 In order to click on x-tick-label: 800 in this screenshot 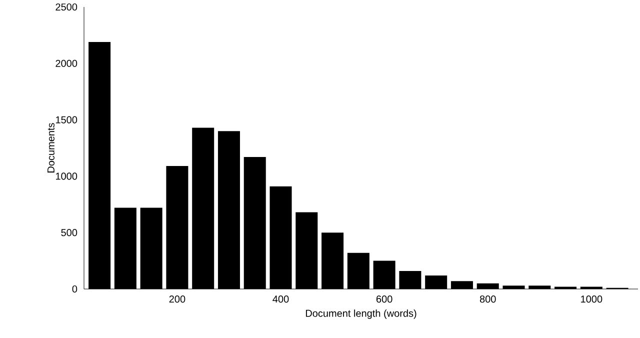, I will do `click(488, 299)`.